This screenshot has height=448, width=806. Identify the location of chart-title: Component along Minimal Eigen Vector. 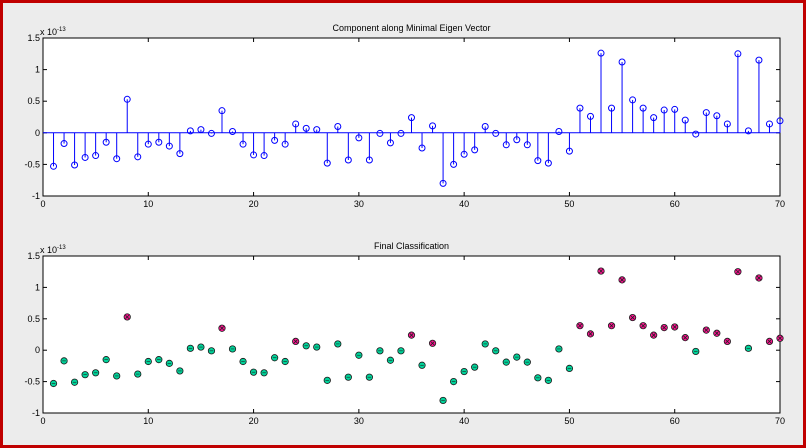
(411, 28).